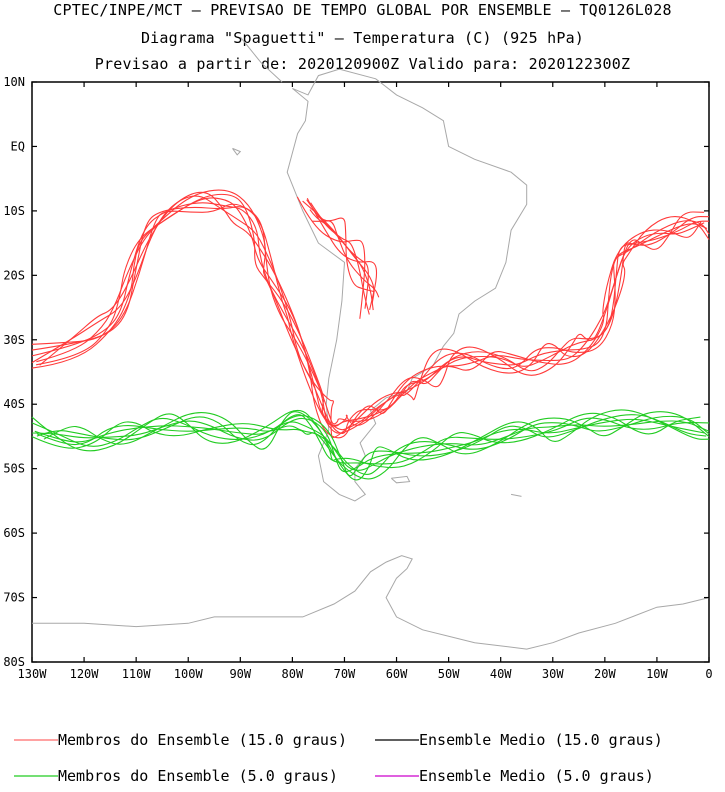 Image resolution: width=725 pixels, height=792 pixels. Describe the element at coordinates (449, 674) in the screenshot. I see `x-tick-label: 50W` at that location.